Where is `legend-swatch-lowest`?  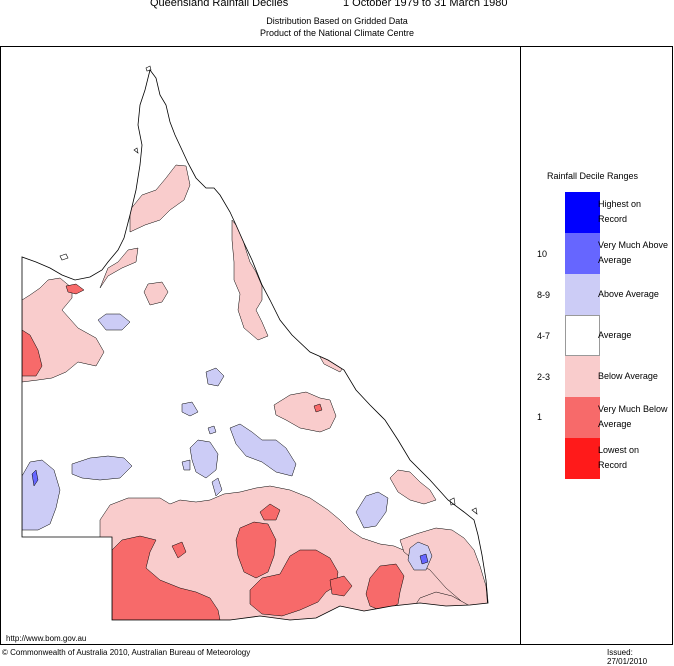 legend-swatch-lowest is located at coordinates (582, 458).